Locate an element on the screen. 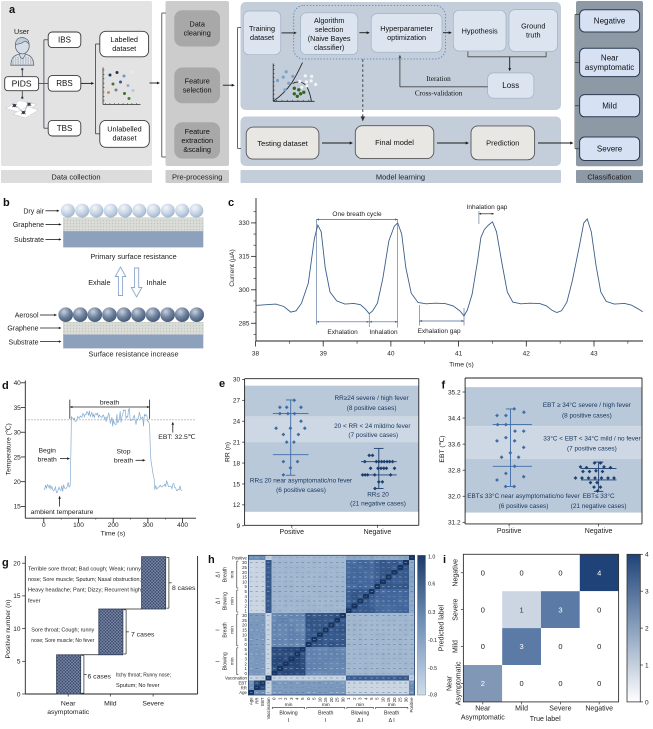  svg-text: 0.6 is located at coordinates (431, 585).